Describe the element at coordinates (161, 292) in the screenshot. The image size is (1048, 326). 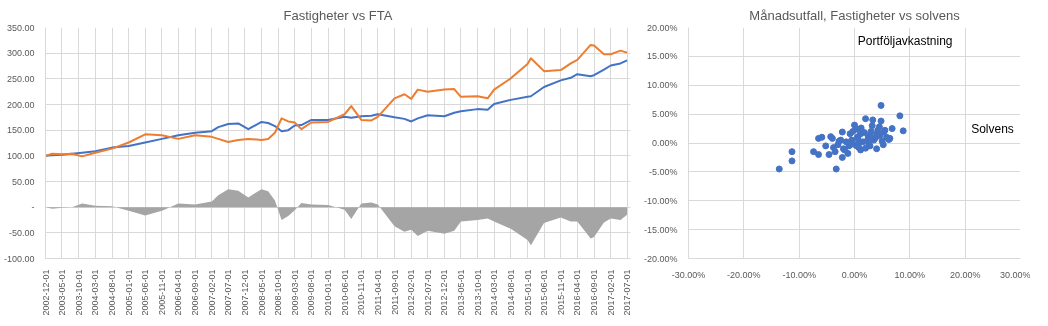
I see `x-tick-label: 2005-11-01` at that location.